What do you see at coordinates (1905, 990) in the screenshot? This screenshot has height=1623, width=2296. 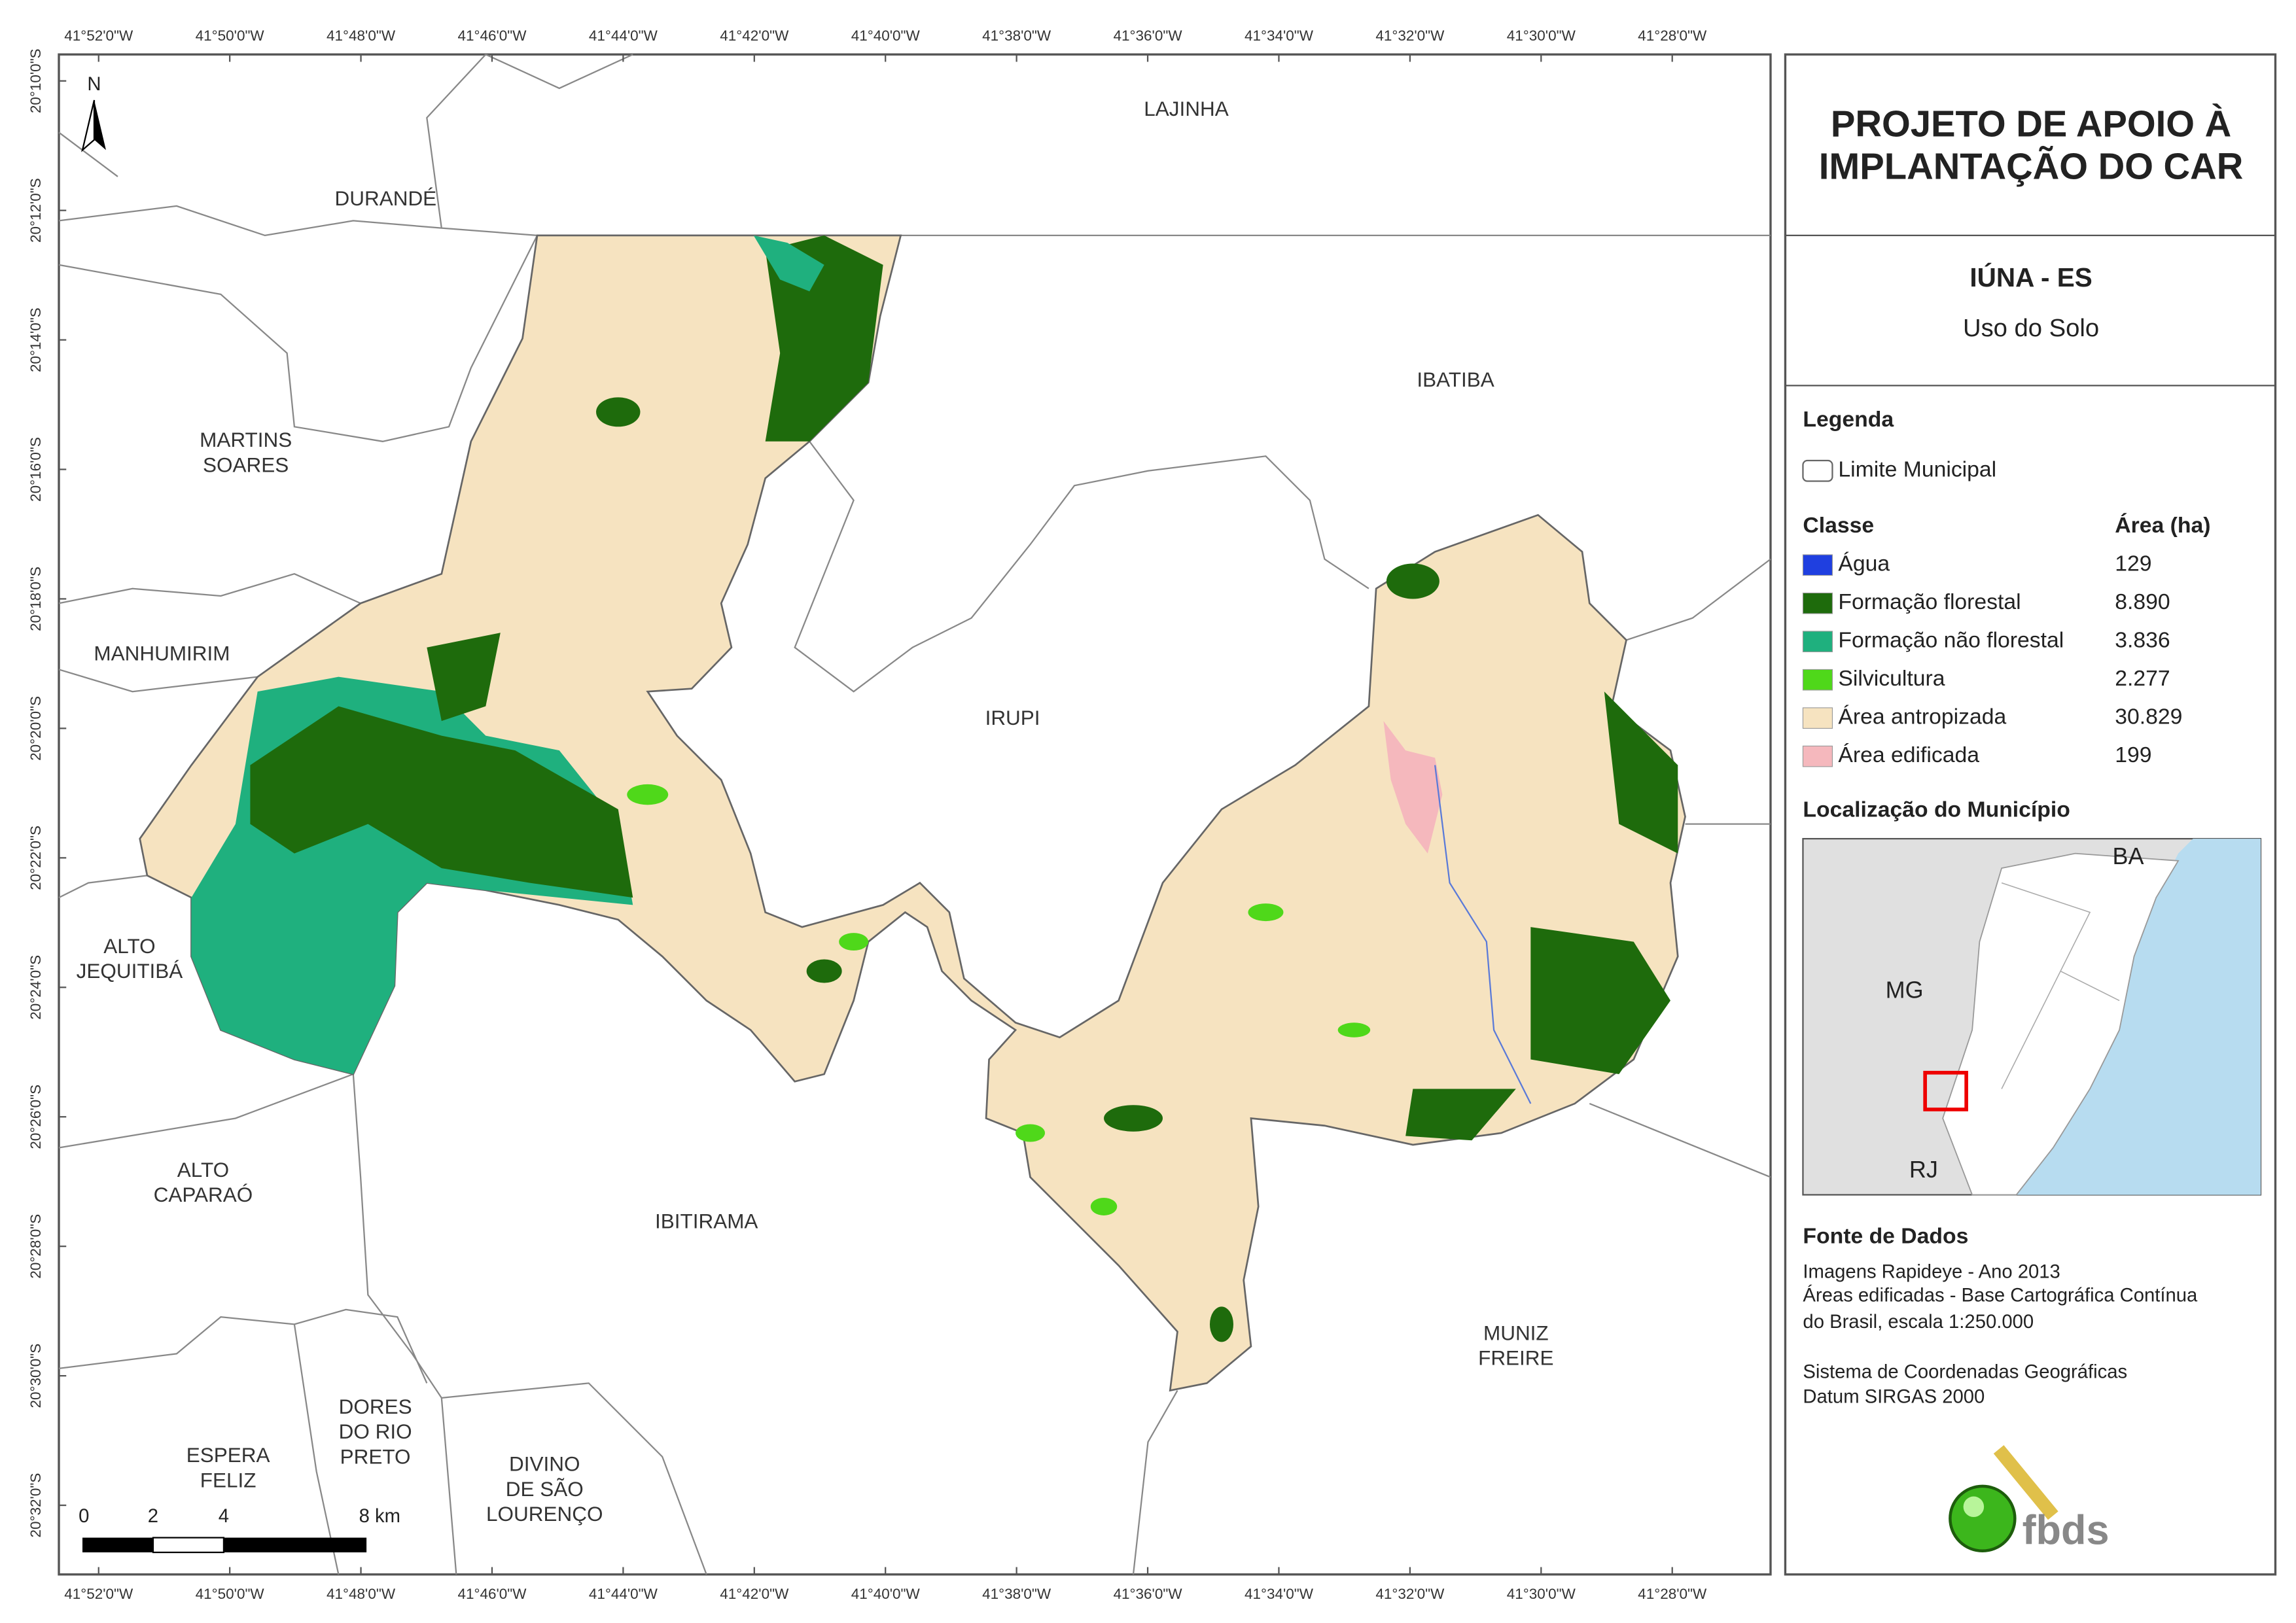 I see `inset-label: MG` at bounding box center [1905, 990].